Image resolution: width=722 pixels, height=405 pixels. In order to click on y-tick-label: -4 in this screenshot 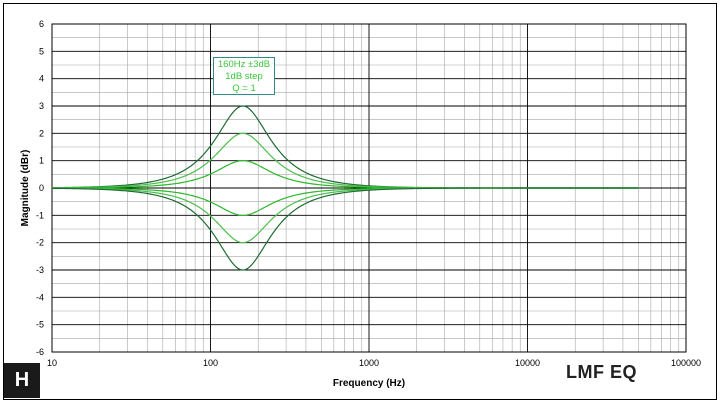, I will do `click(40, 297)`.